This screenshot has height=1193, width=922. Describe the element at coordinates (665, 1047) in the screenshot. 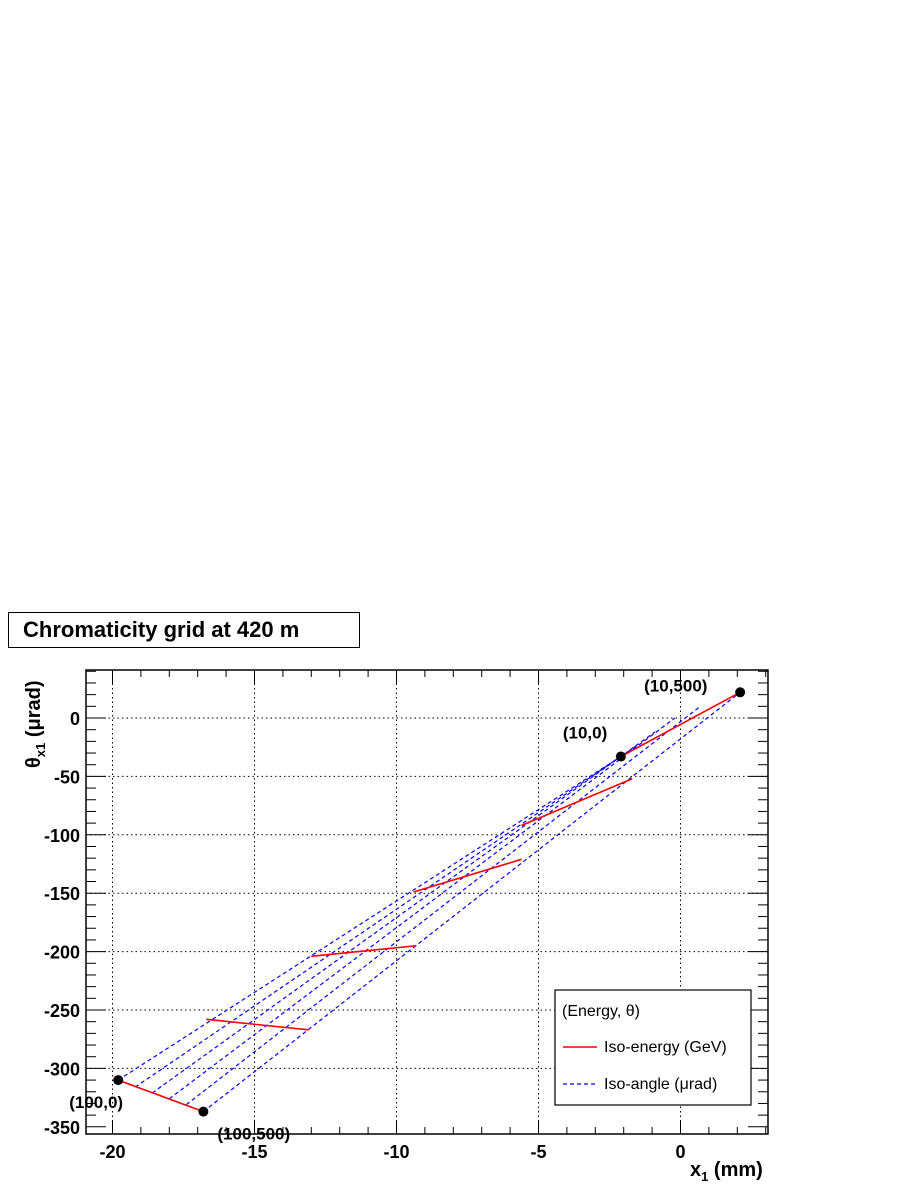

I see `legend-iso-energy-label: Iso-energy (GeV)` at that location.